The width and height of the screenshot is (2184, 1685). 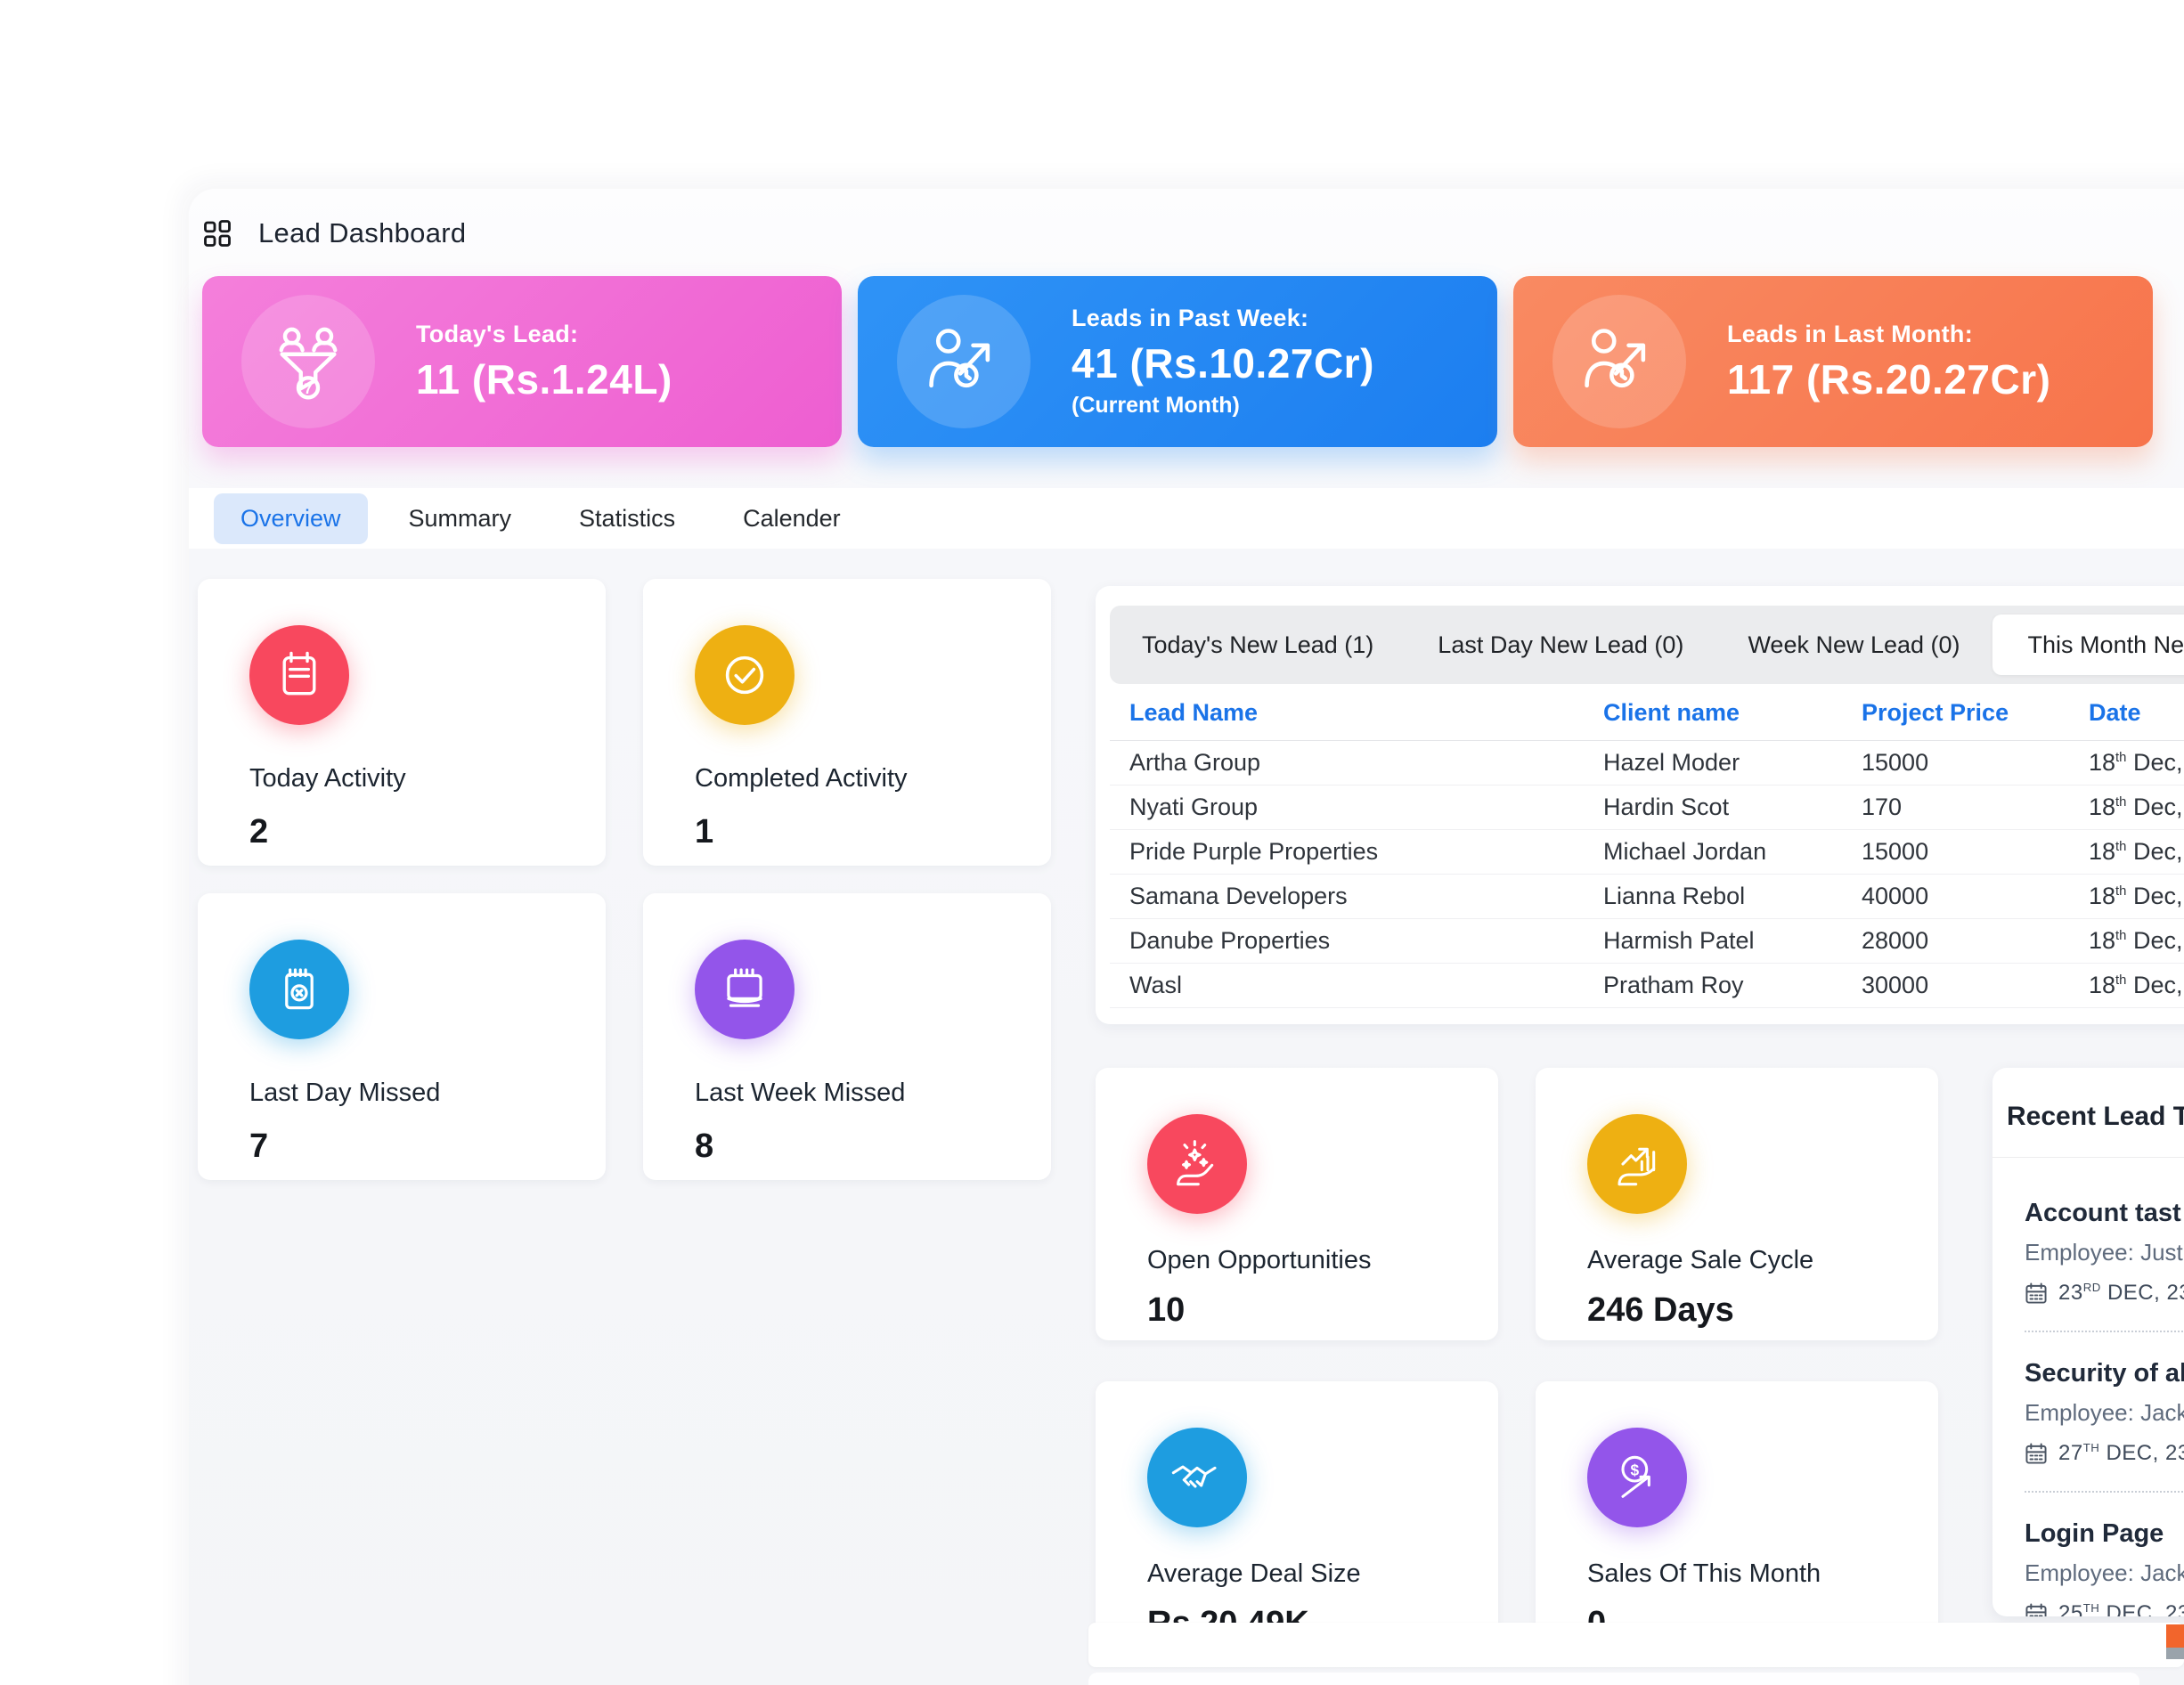 I want to click on calendar-icon, so click(x=299, y=675).